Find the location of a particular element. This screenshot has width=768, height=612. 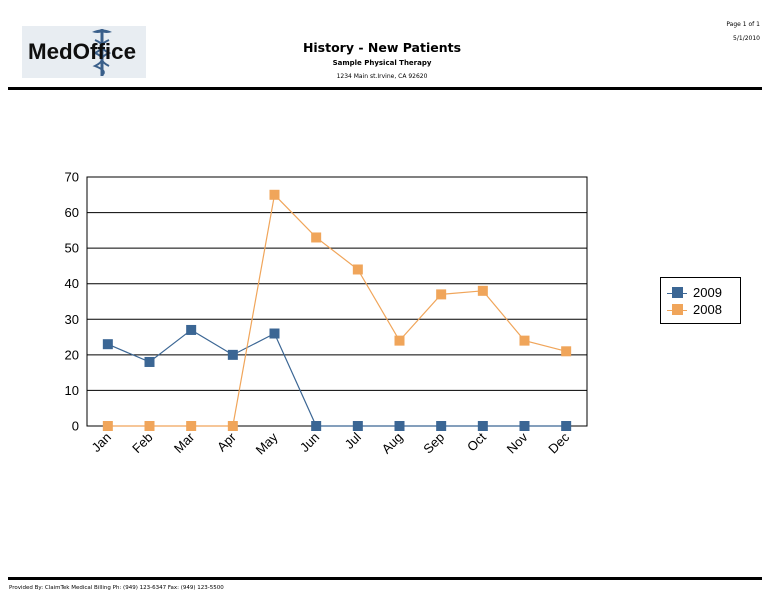

page-number: Page 1 of 1 is located at coordinates (743, 24).